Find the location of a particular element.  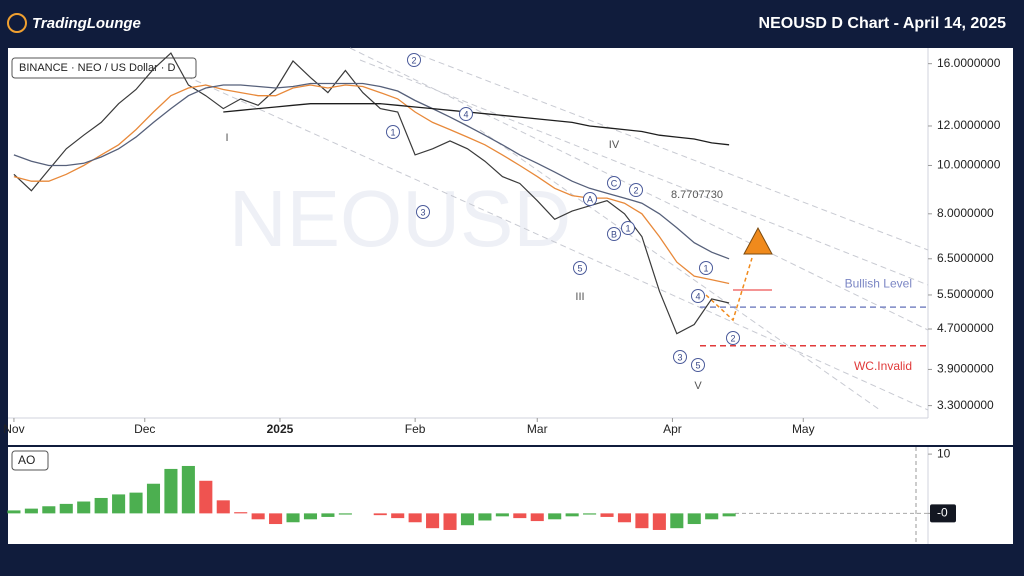

y-tick-label: -0 is located at coordinates (942, 513).